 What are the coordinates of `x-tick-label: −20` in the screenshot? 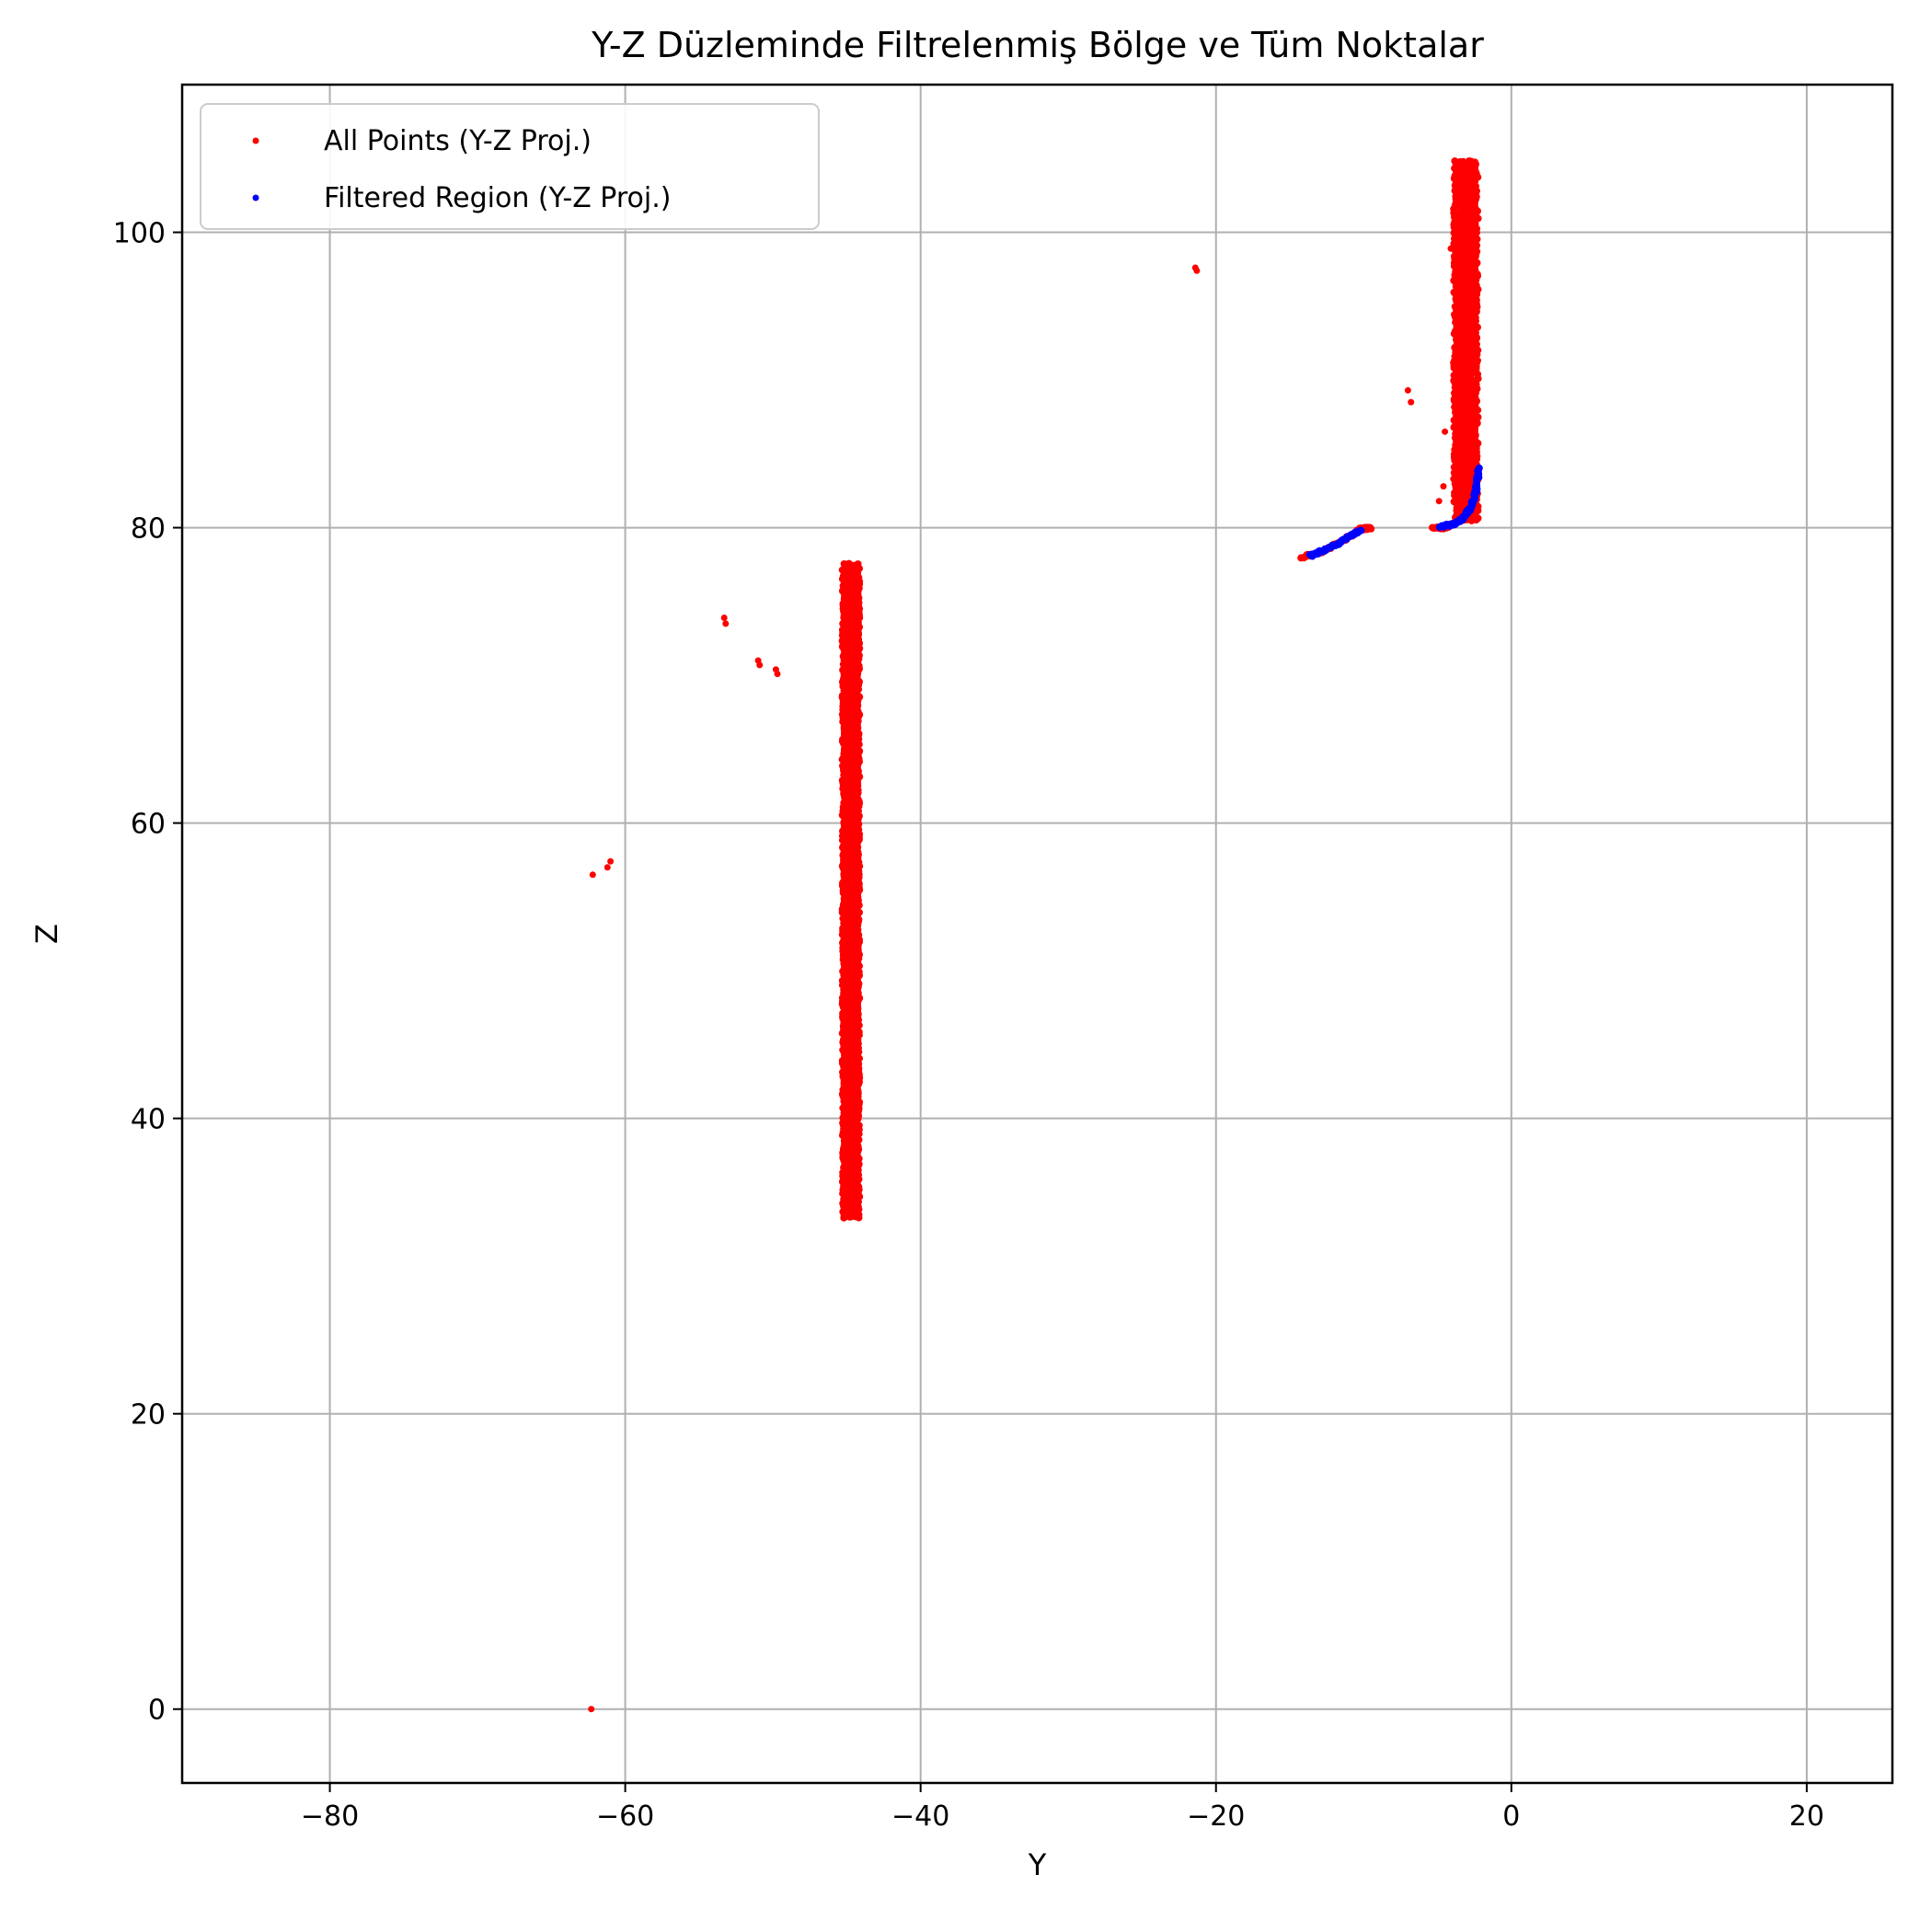 It's located at (1216, 1816).